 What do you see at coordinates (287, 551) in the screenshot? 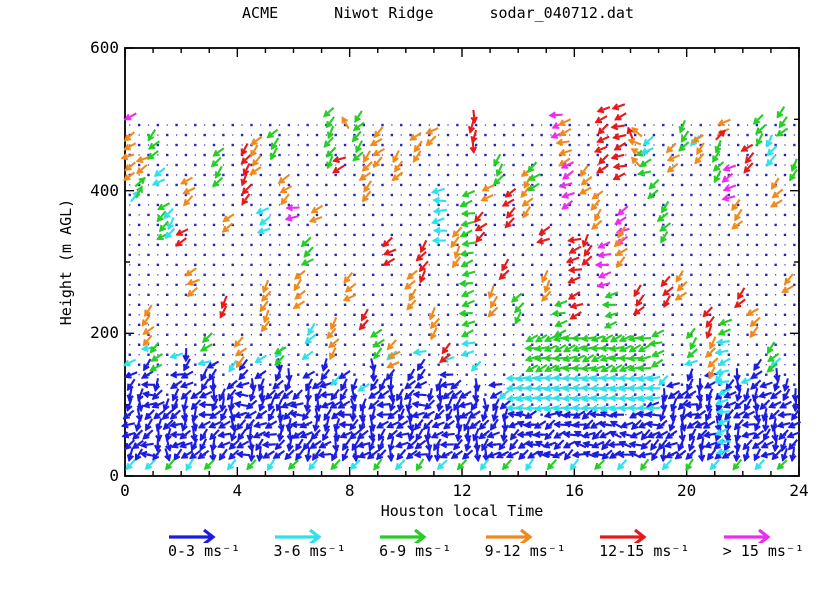
I see `legend-range: 3-6` at bounding box center [287, 551].